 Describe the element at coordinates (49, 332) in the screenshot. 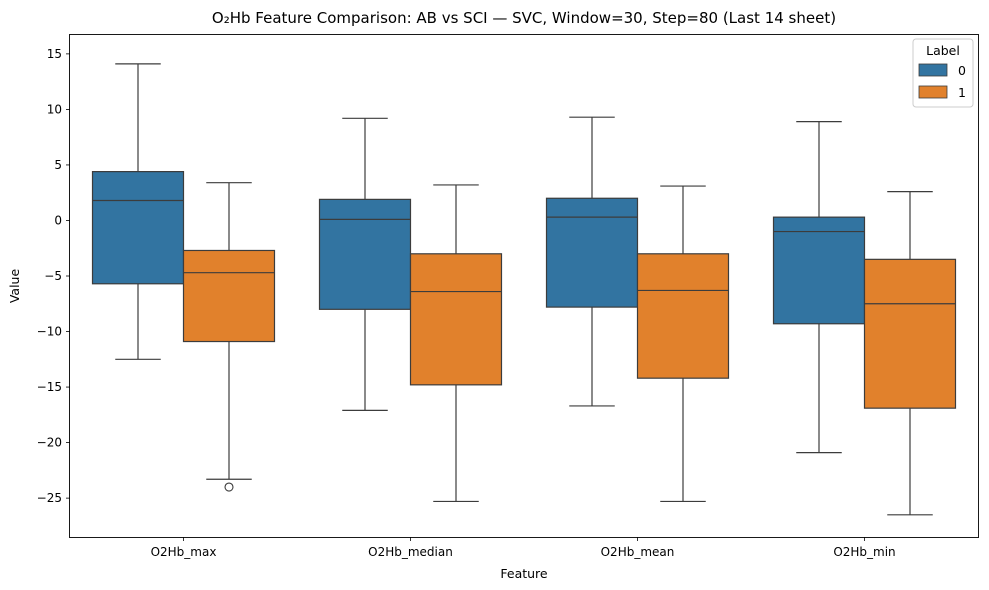

I see `y-tick-label: −10` at that location.